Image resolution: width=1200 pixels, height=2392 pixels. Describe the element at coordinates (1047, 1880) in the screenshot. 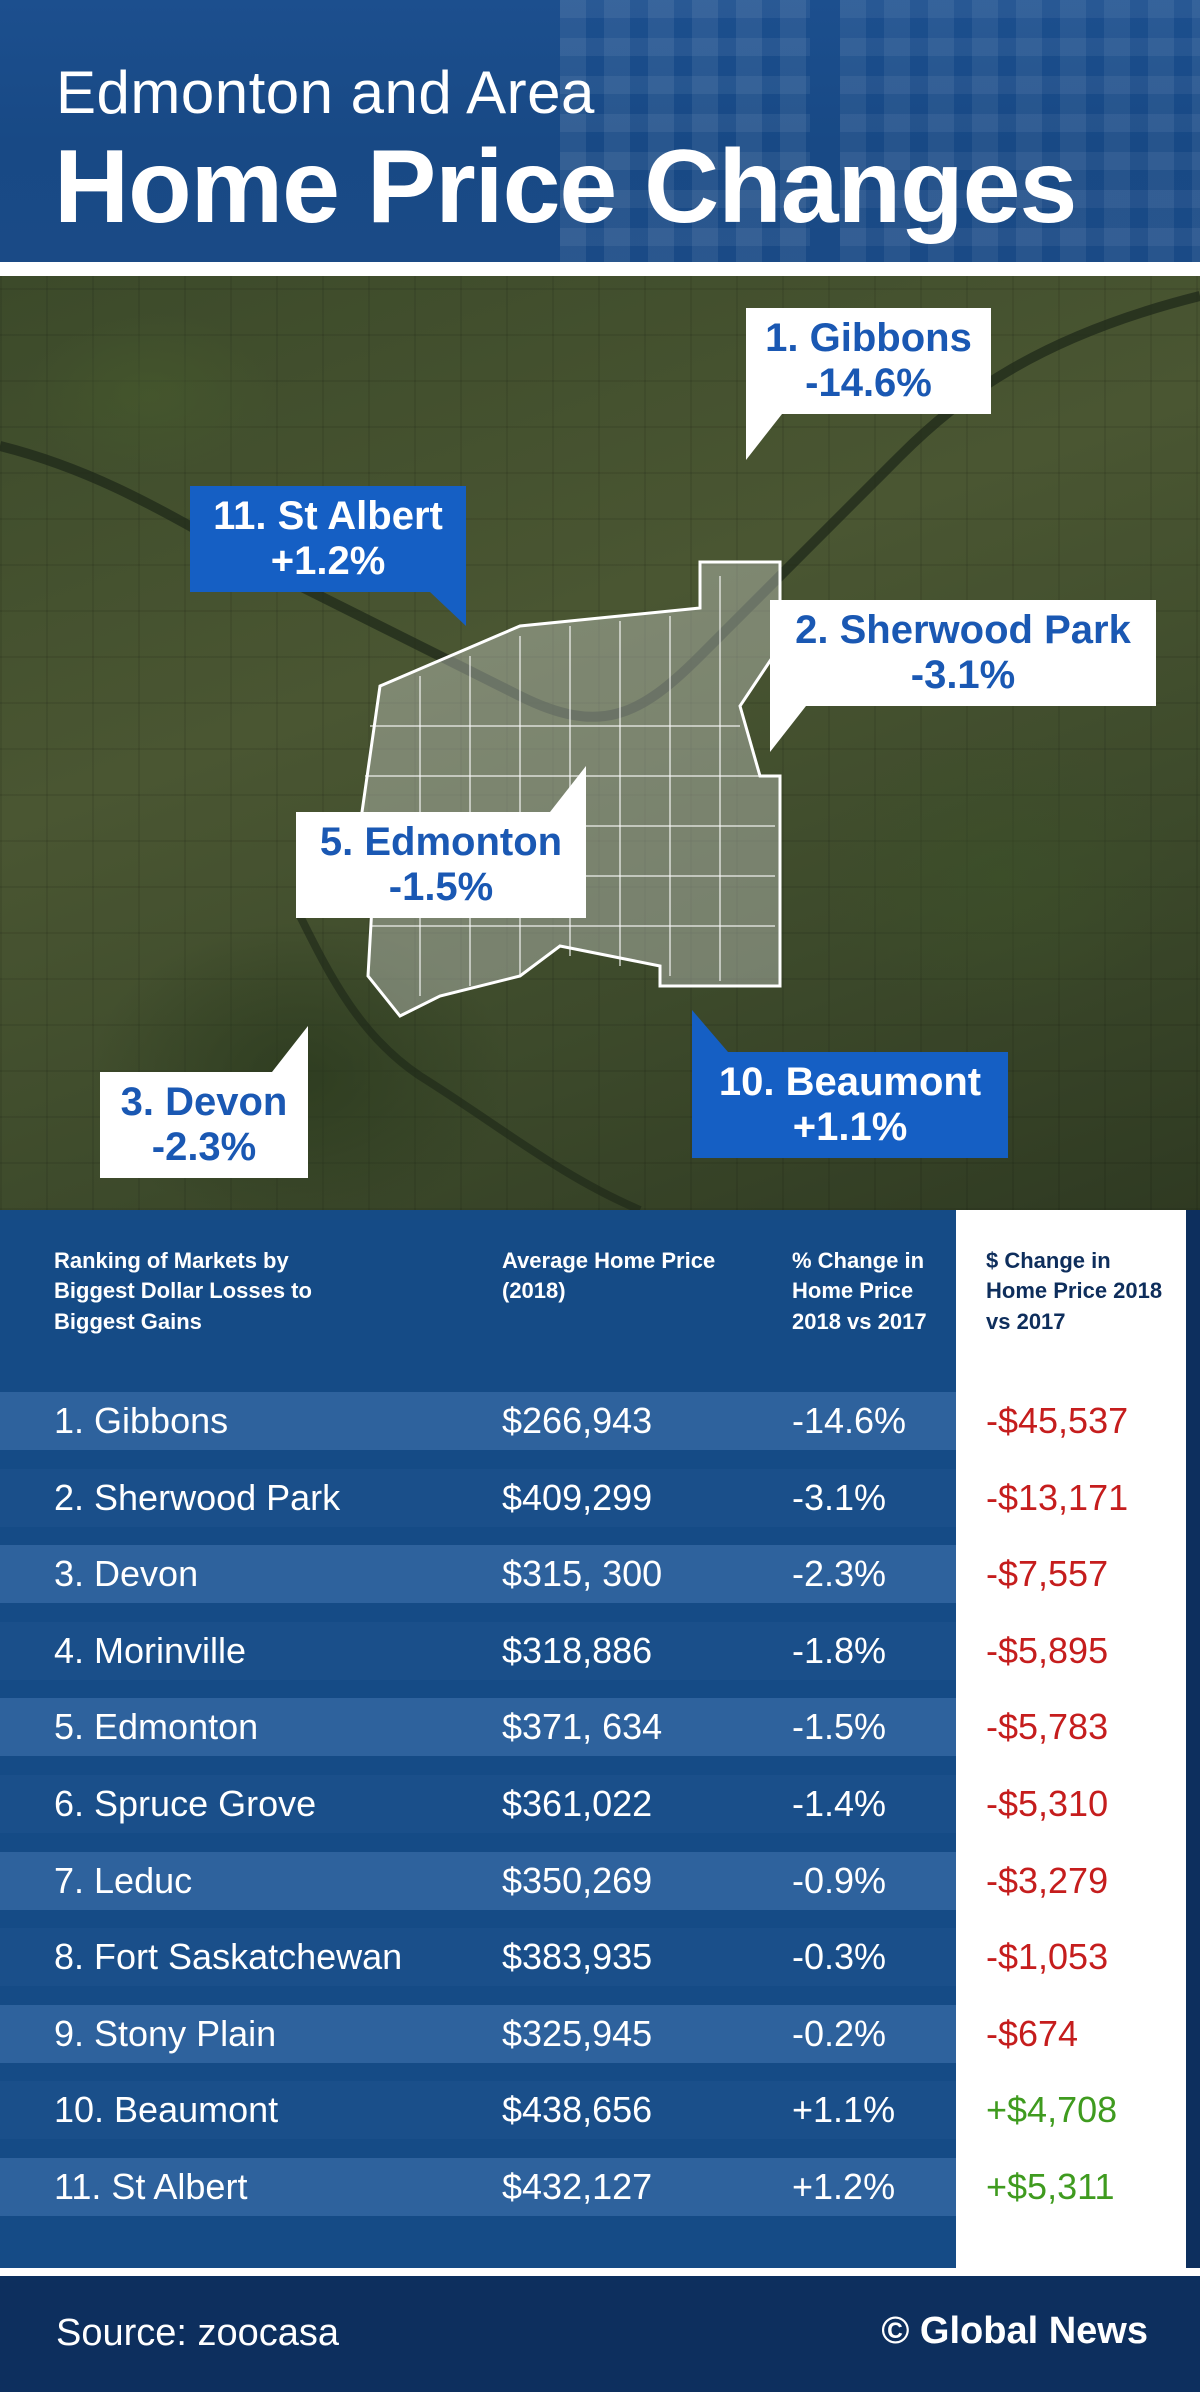

I see `cell-dollar-change: -$3,279` at that location.